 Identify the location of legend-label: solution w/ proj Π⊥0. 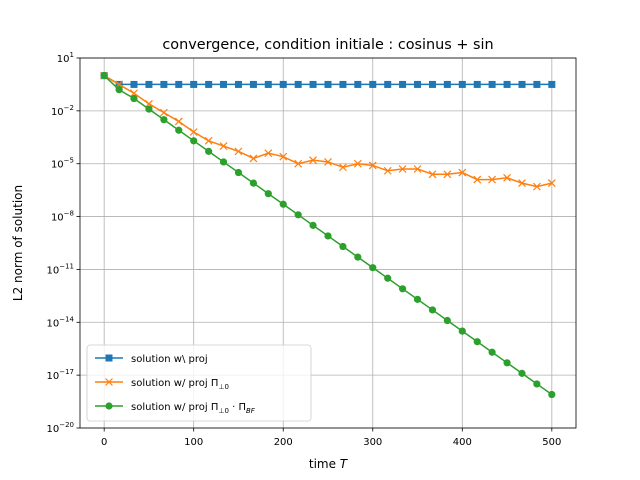
(180, 384).